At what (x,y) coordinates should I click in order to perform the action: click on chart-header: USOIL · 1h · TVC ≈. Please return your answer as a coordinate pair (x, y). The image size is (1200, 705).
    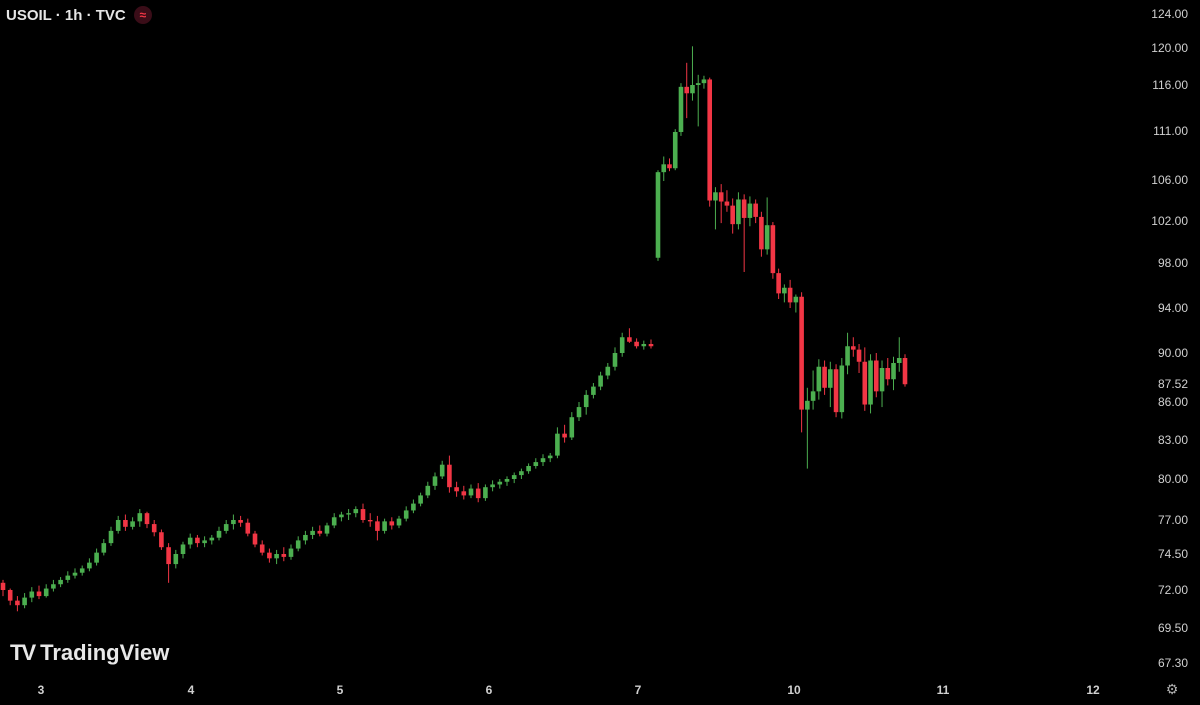
    Looking at the image, I should click on (79, 15).